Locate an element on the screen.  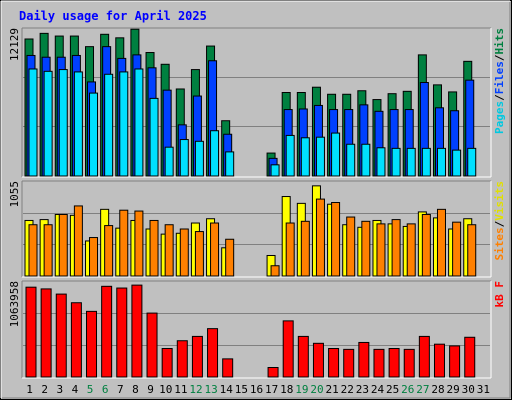
day-label: 13 is located at coordinates (210, 389).